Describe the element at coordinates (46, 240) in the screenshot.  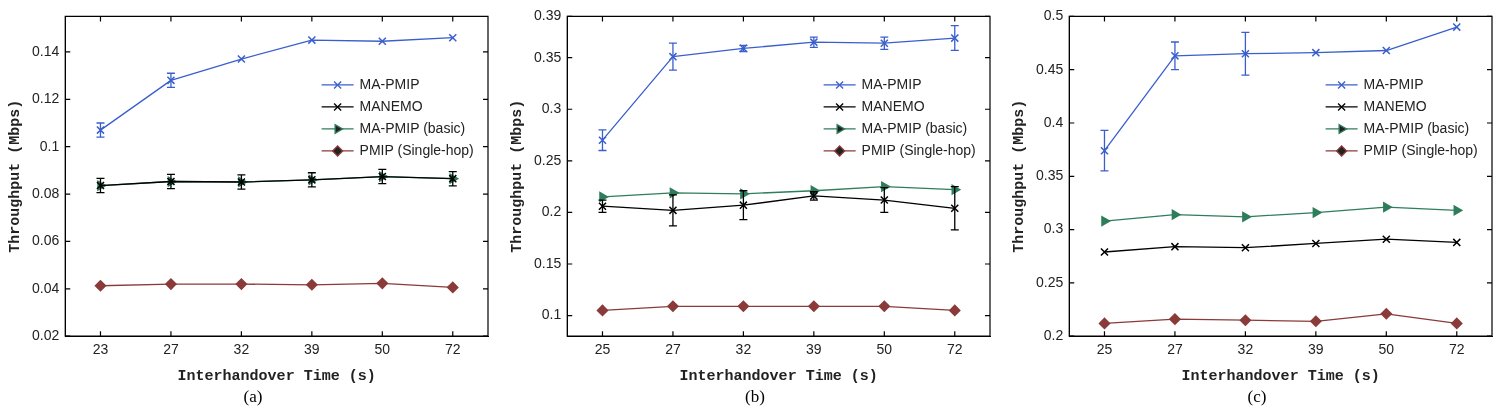
I see `y-tick-label: 0.06` at that location.